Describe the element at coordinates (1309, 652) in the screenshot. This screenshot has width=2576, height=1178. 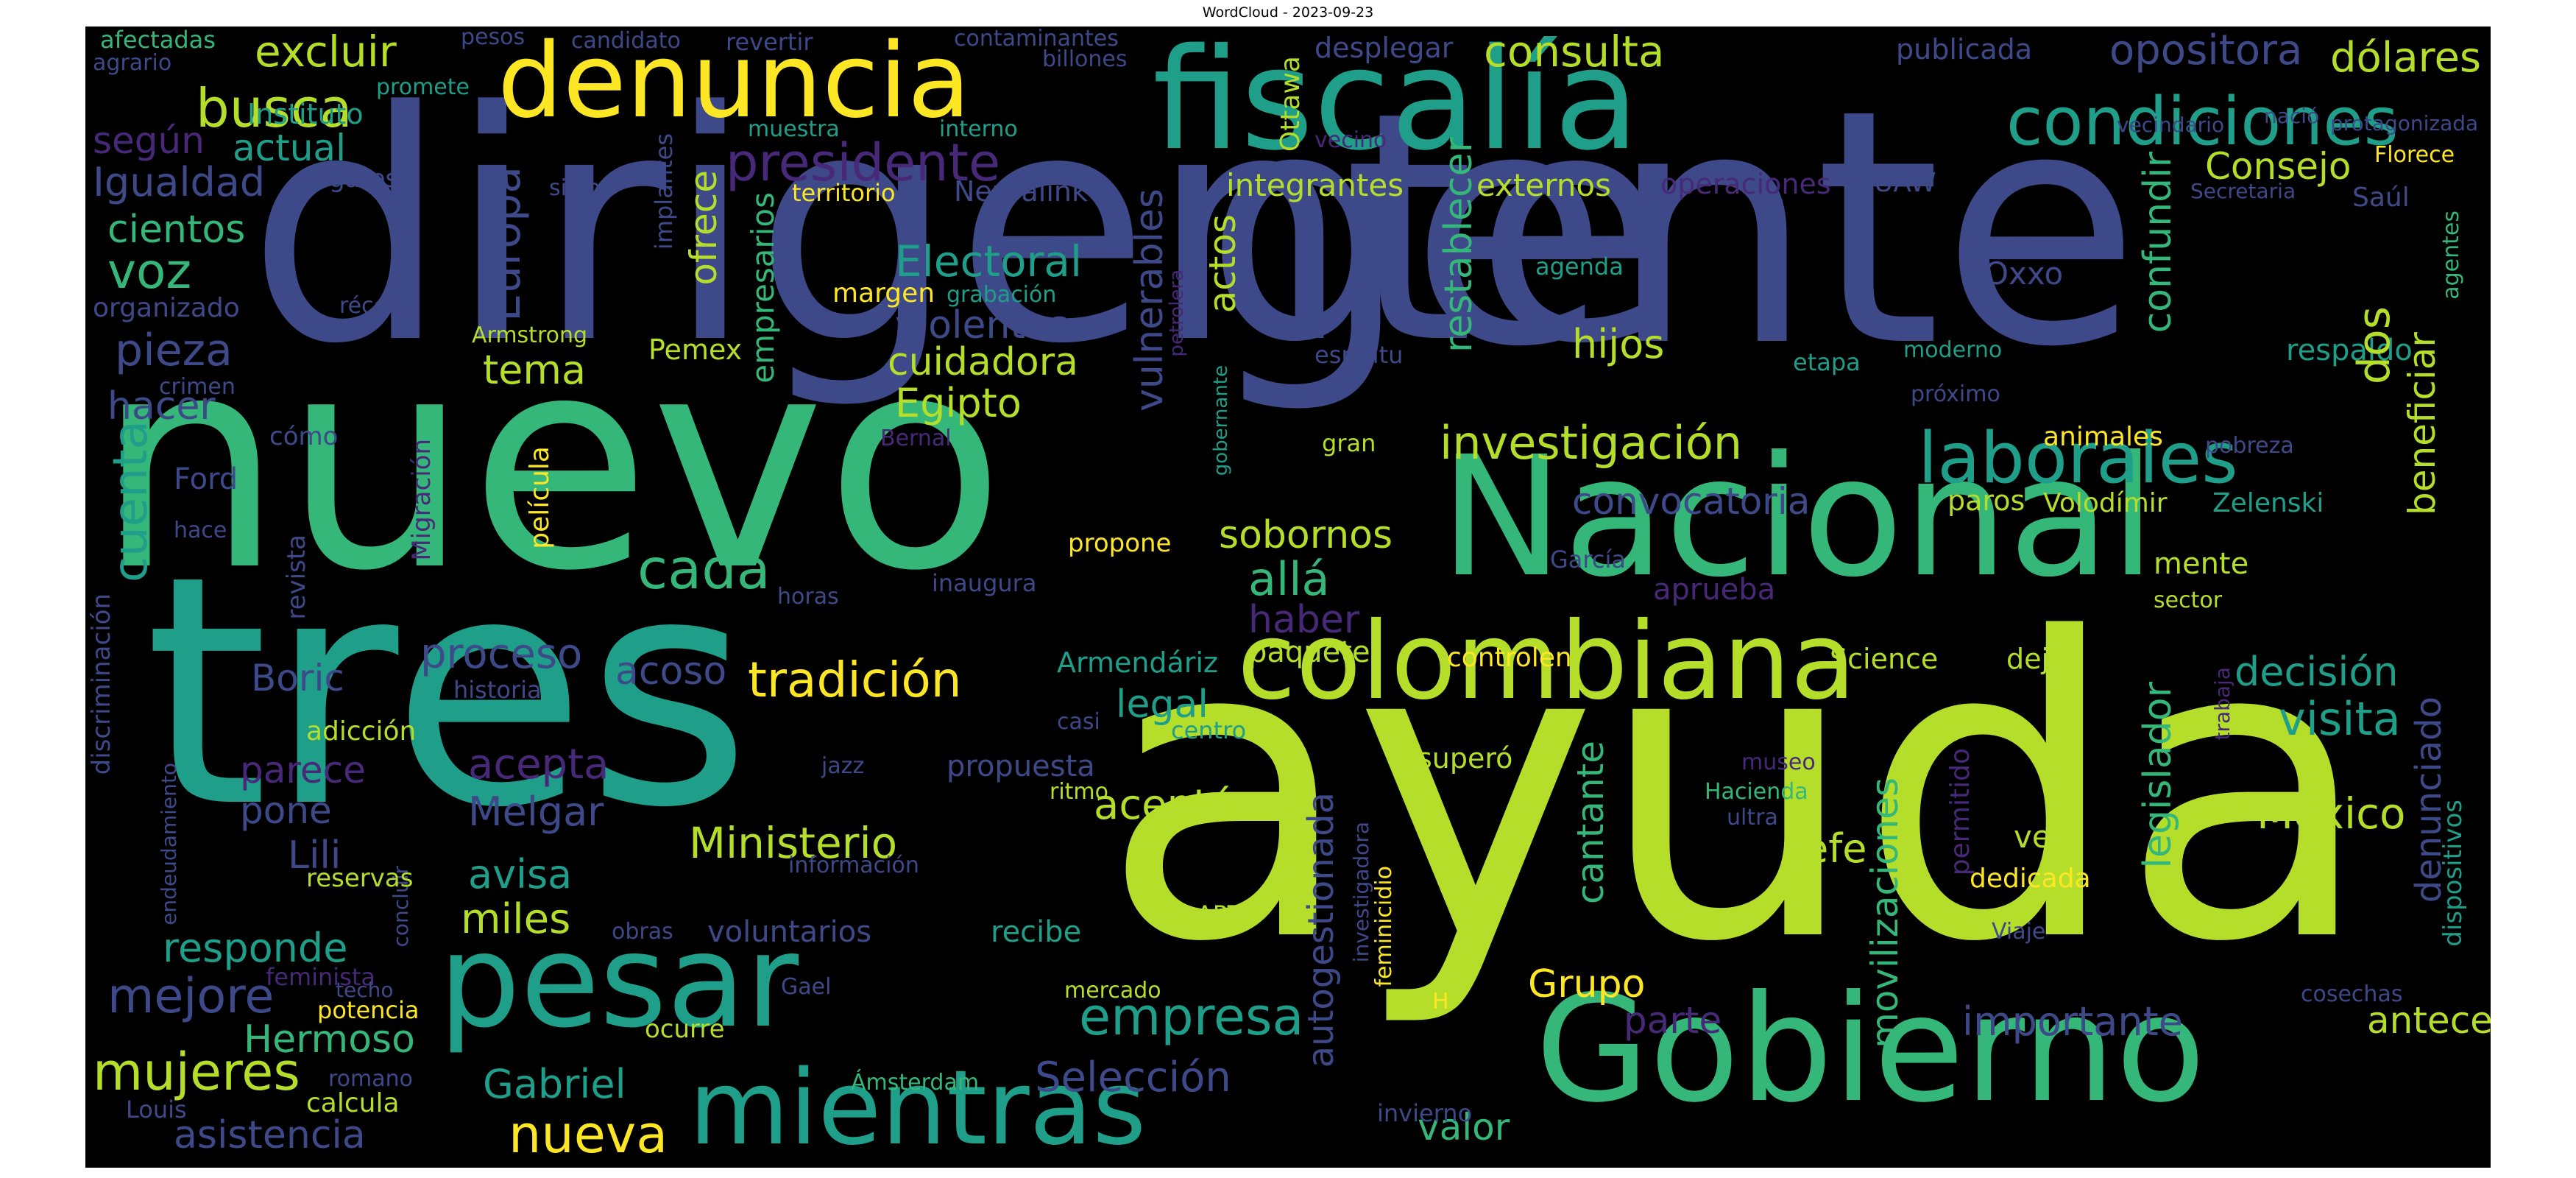
I see `word-paquete: paquete` at that location.